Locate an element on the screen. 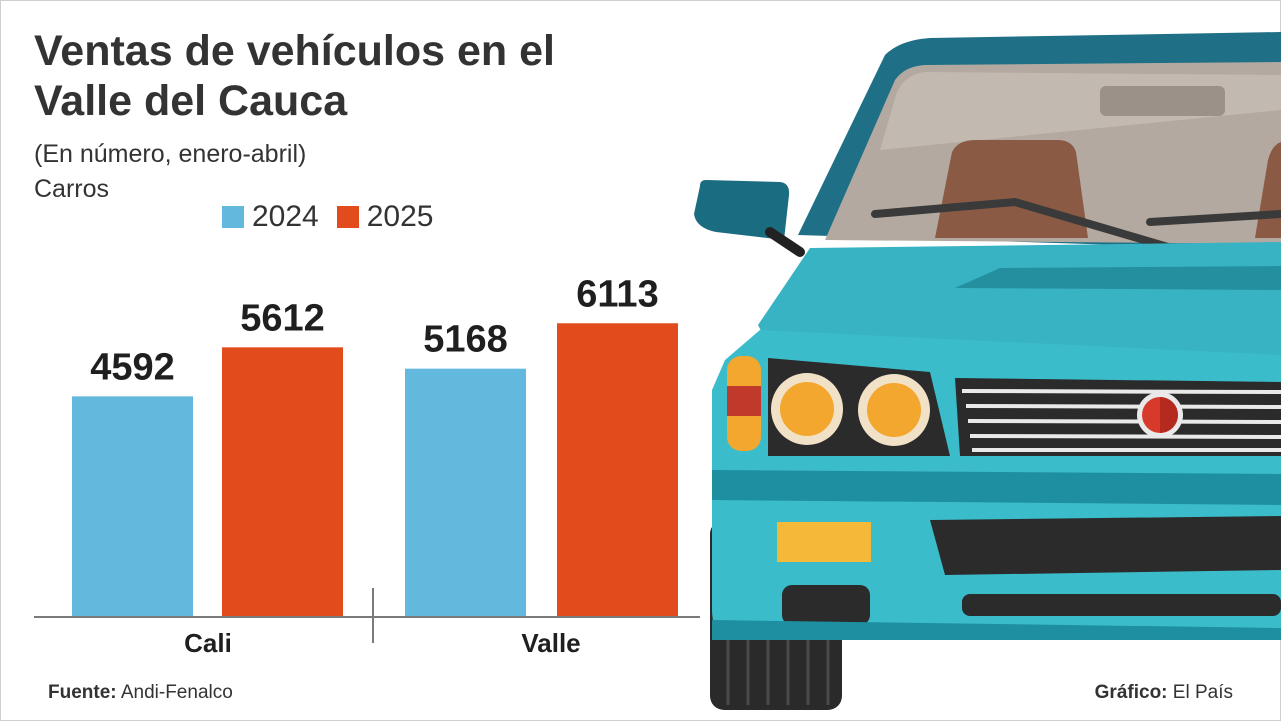 This screenshot has height=721, width=1281. legend: 2024 2025 is located at coordinates (337, 217).